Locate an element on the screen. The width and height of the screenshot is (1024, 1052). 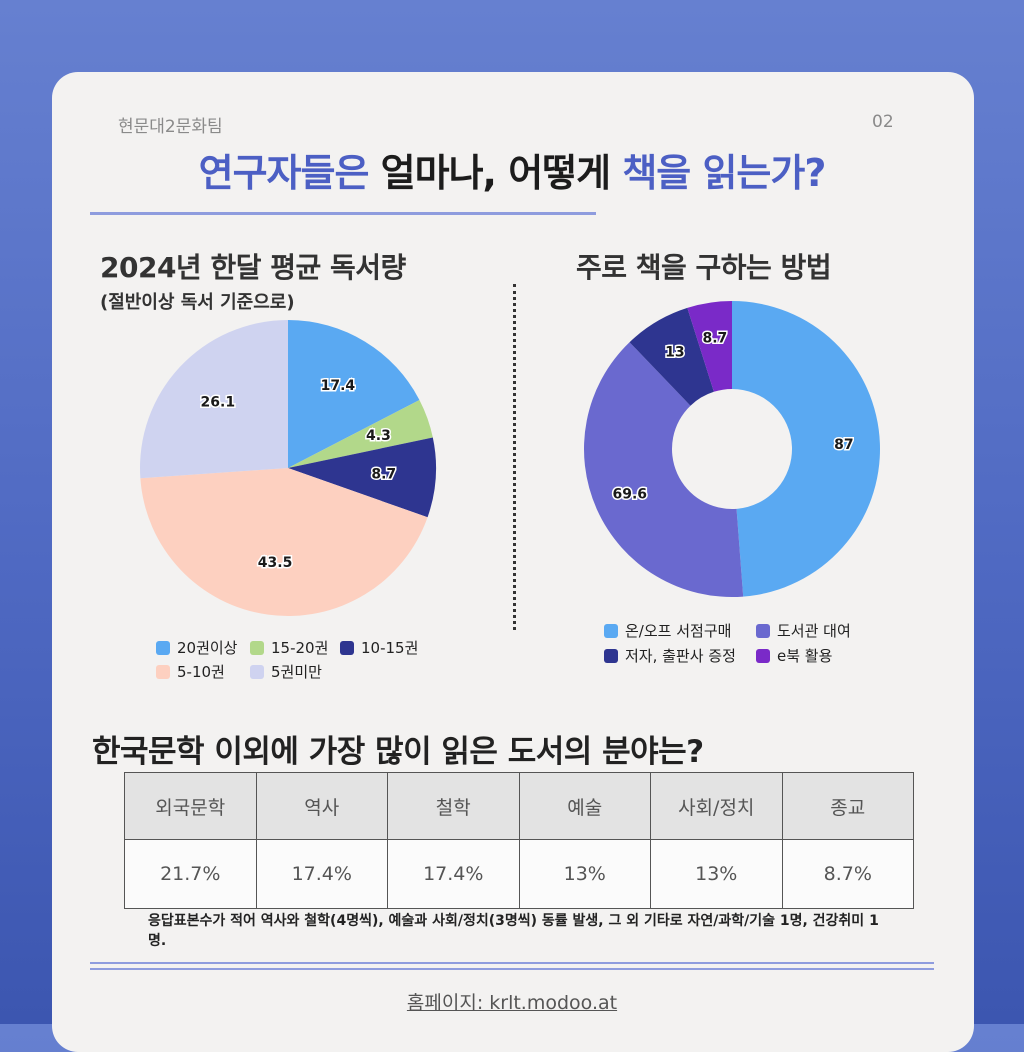
page-title: 연구자들은 얼마나, 어떻게 책을 읽는가? is located at coordinates (512, 169).